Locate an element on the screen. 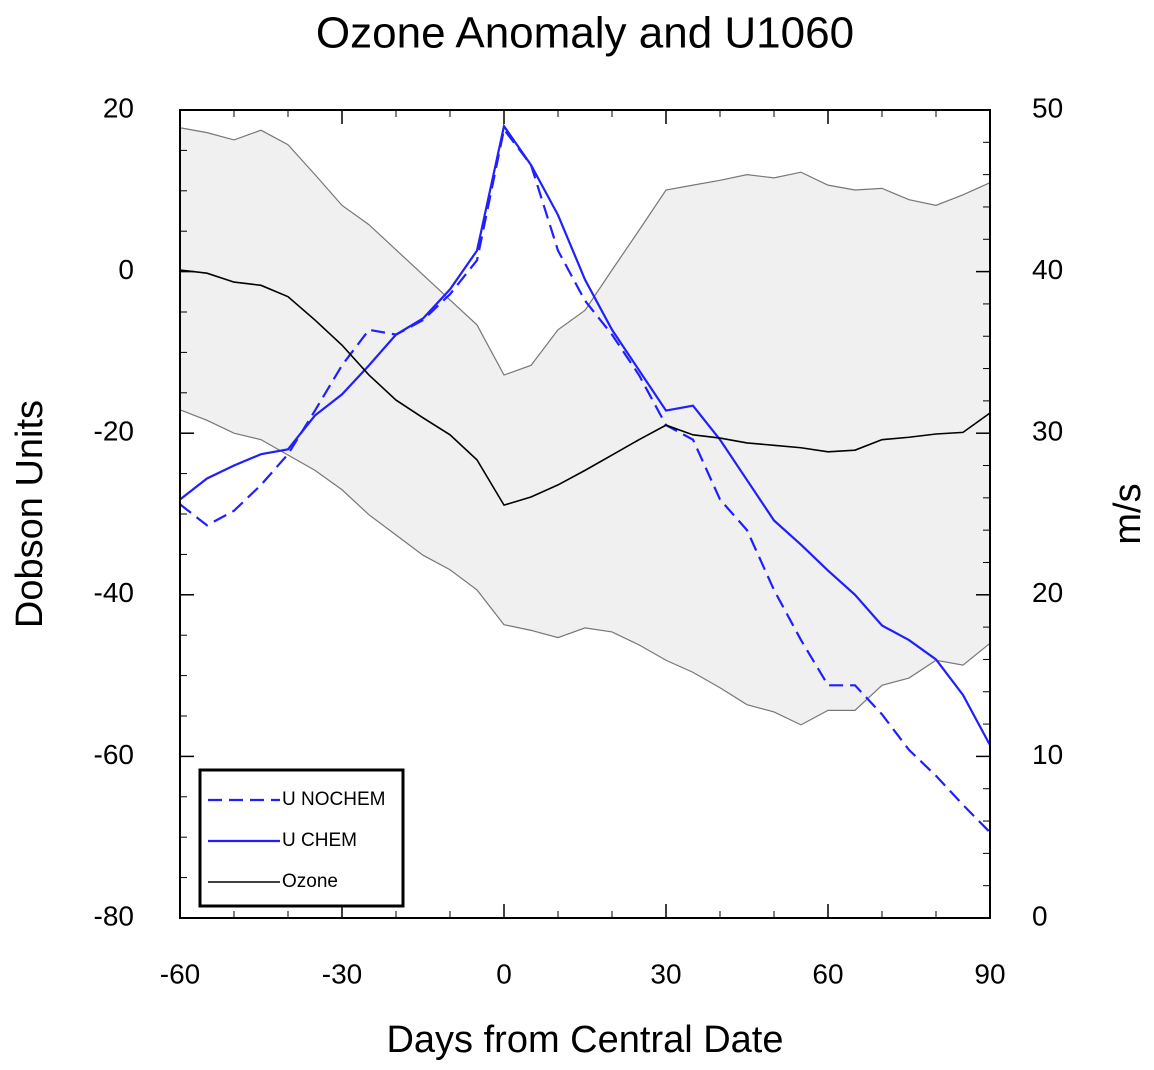 The height and width of the screenshot is (1070, 1154). legend-label: Ozone is located at coordinates (310, 881).